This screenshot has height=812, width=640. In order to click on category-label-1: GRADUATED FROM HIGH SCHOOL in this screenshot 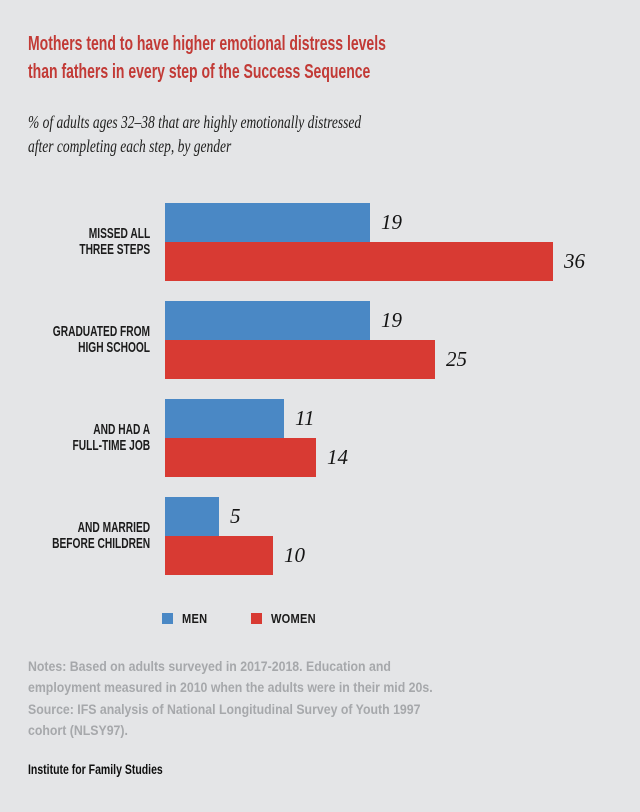, I will do `click(96, 340)`.